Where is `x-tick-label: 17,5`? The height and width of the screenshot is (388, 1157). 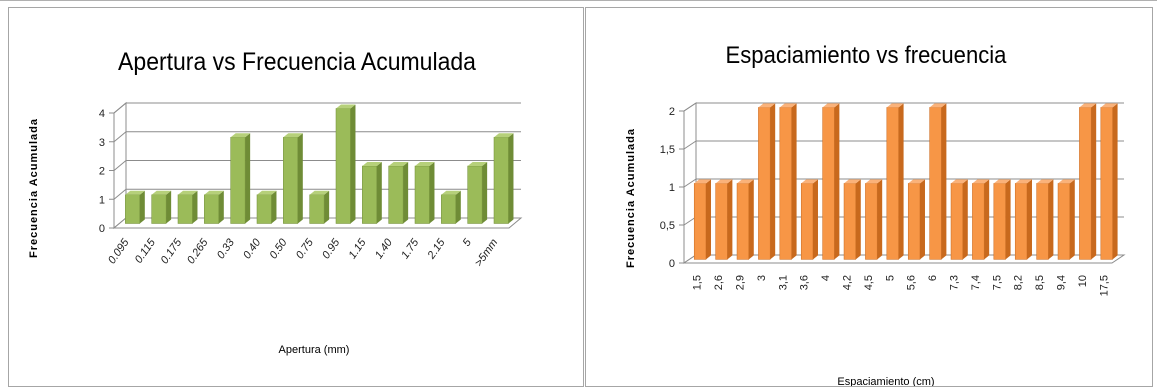
x-tick-label: 17,5 is located at coordinates (1104, 285).